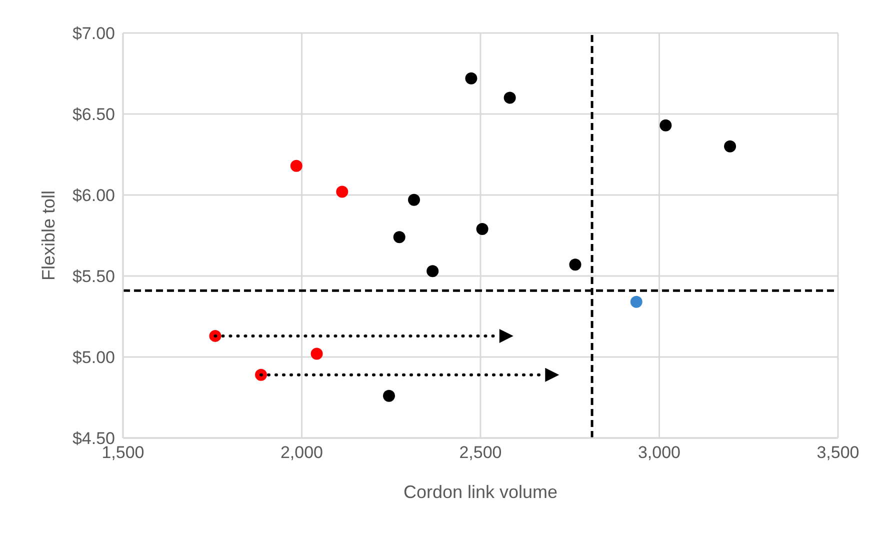 The height and width of the screenshot is (549, 877). Describe the element at coordinates (302, 452) in the screenshot. I see `x-tick-label: 2,000` at that location.